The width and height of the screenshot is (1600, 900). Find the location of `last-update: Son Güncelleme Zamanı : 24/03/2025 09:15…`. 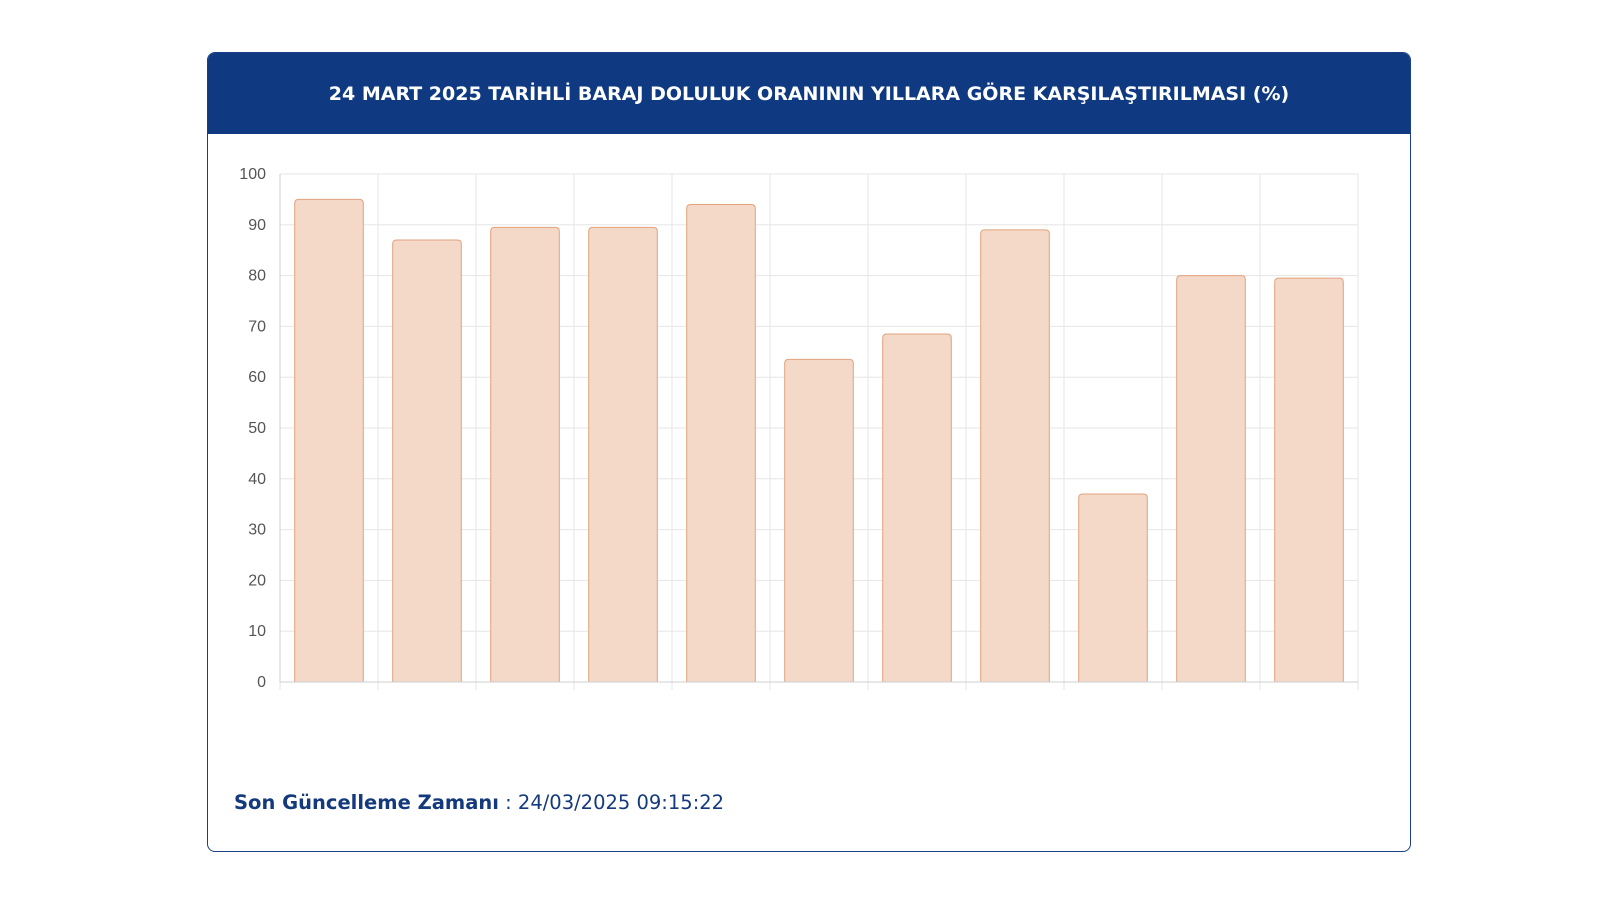

last-update: Son Güncelleme Zamanı : 24/03/2025 09:15… is located at coordinates (479, 802).